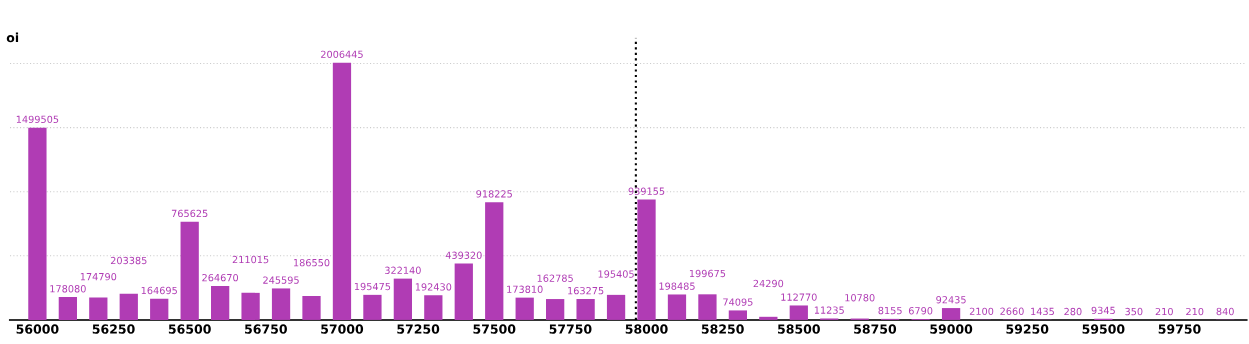  I want to click on x-tick-label: 58750, so click(875, 329).